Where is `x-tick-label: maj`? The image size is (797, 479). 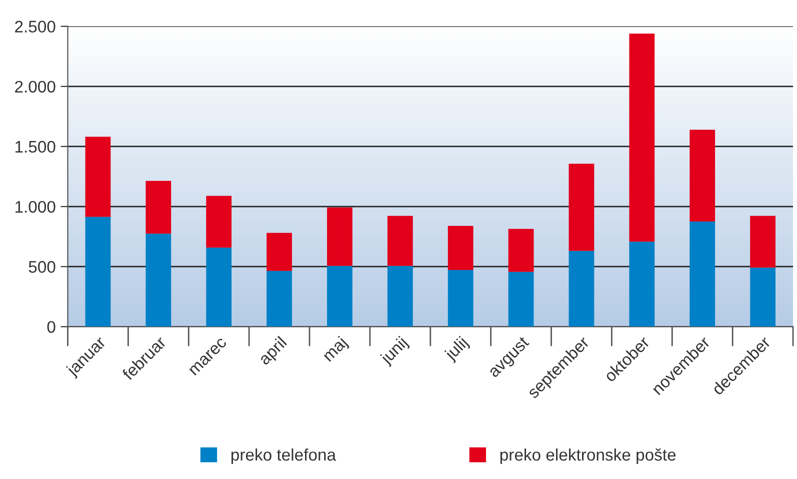 x-tick-label: maj is located at coordinates (336, 350).